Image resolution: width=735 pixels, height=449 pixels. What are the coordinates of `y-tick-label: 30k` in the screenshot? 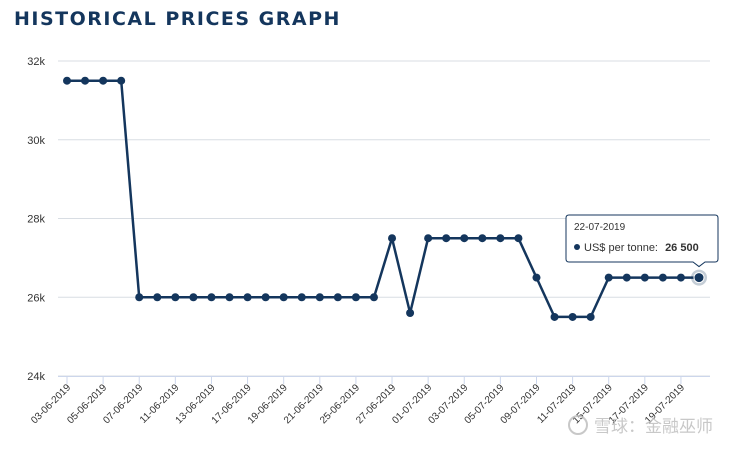 It's located at (36, 141).